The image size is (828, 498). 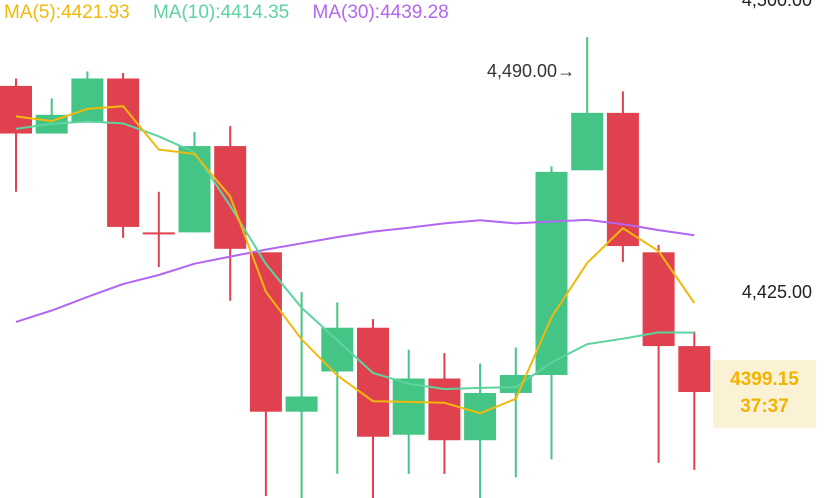 What do you see at coordinates (380, 12) in the screenshot?
I see `ma30-legend: MA(30):4439.28` at bounding box center [380, 12].